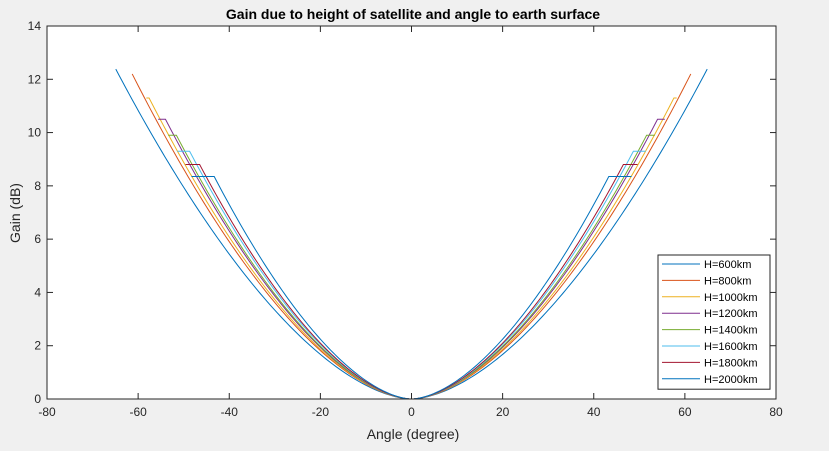  What do you see at coordinates (503, 412) in the screenshot?
I see `x-tick-label: 20` at bounding box center [503, 412].